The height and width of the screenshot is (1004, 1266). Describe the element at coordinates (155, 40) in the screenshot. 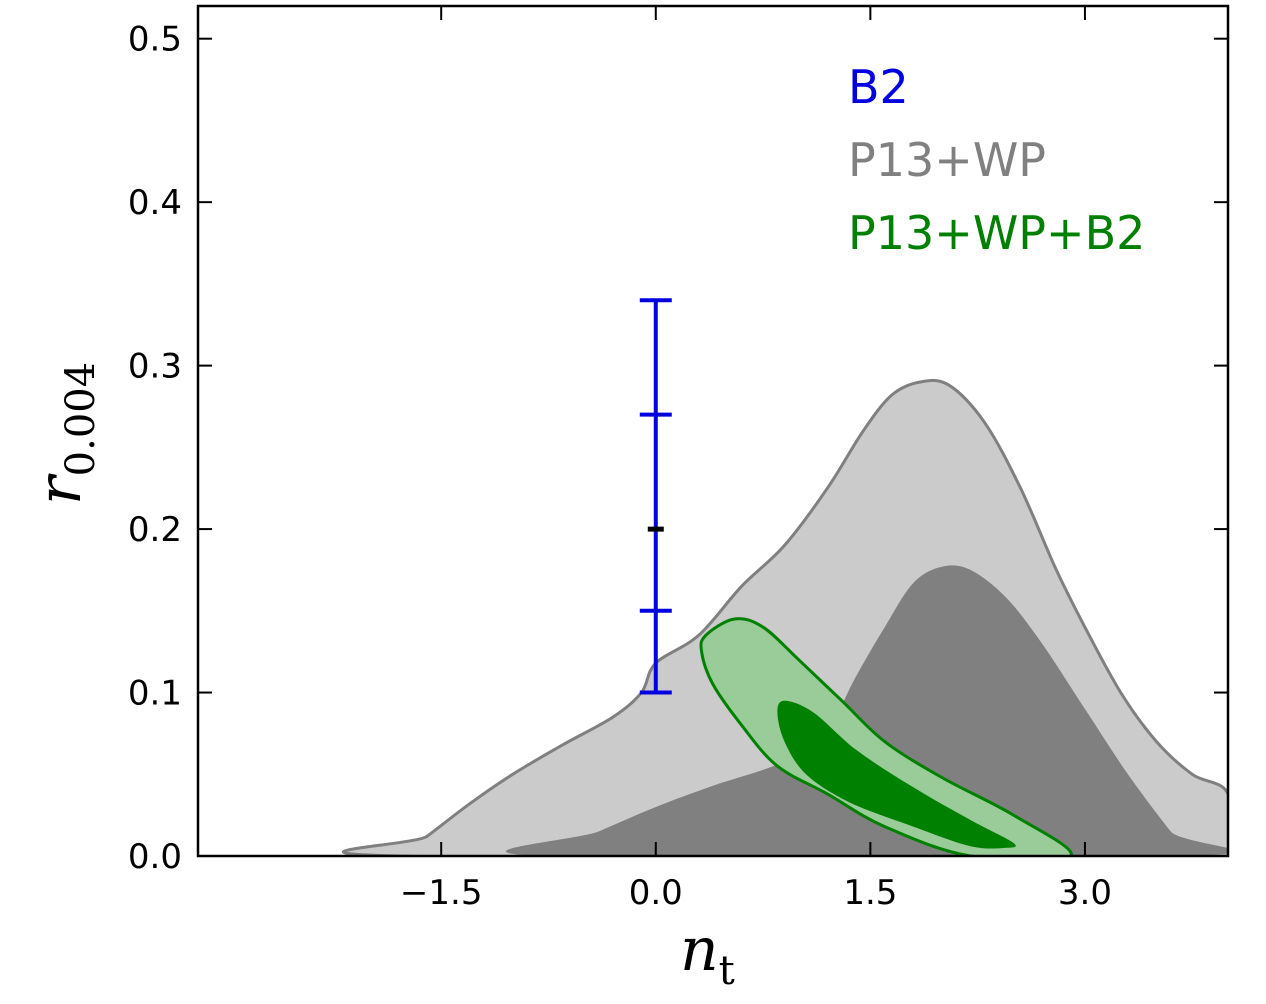

I see `y-tick-label: 0.5` at that location.